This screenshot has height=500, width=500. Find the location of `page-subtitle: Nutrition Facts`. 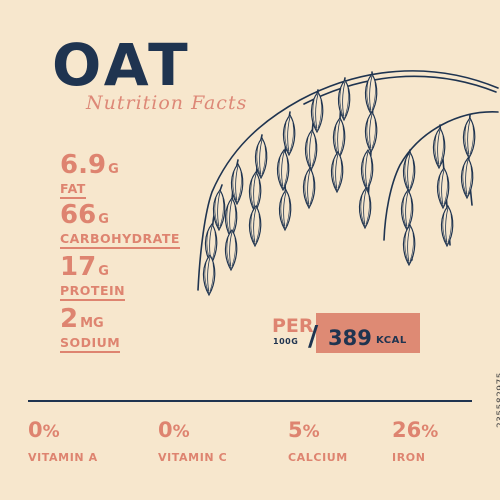

page-subtitle: Nutrition Facts is located at coordinates (167, 103).